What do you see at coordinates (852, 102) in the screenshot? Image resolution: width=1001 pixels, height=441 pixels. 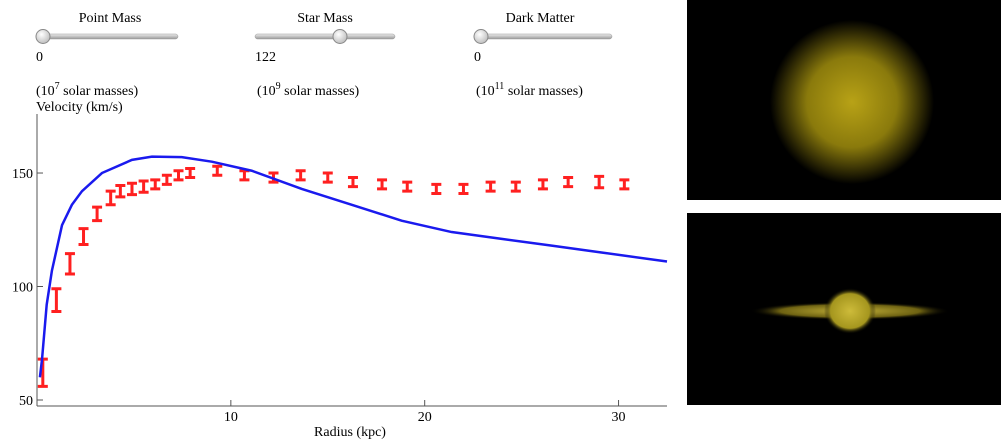 I see `galaxy-glow` at bounding box center [852, 102].